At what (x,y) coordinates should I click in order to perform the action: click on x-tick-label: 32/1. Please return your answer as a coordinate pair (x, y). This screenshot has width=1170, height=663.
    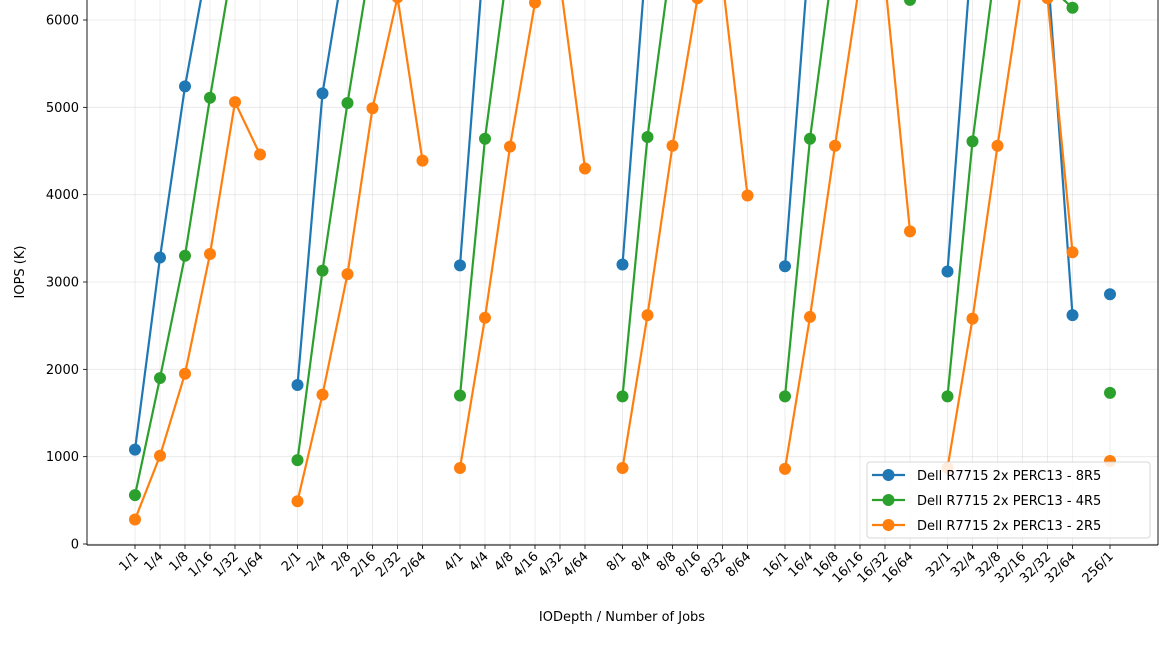
    Looking at the image, I should click on (938, 564).